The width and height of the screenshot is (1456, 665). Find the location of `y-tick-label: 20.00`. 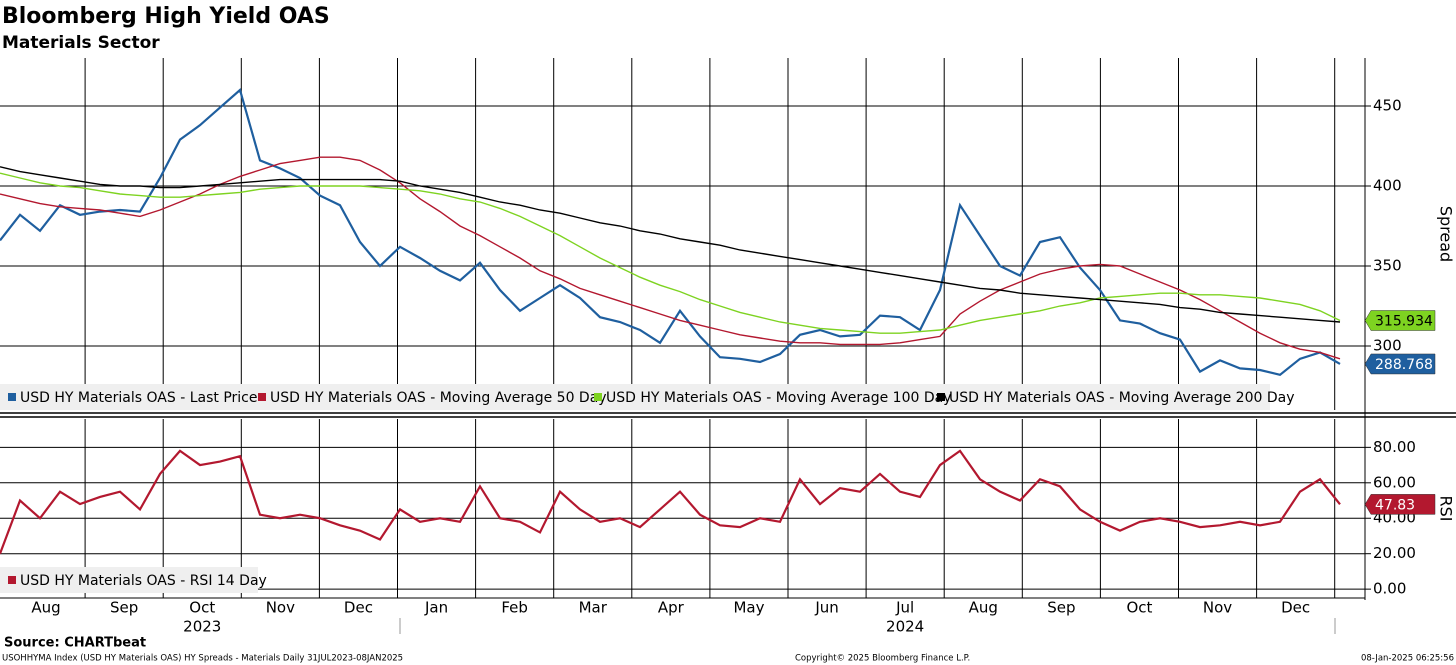

y-tick-label: 20.00 is located at coordinates (1394, 553).